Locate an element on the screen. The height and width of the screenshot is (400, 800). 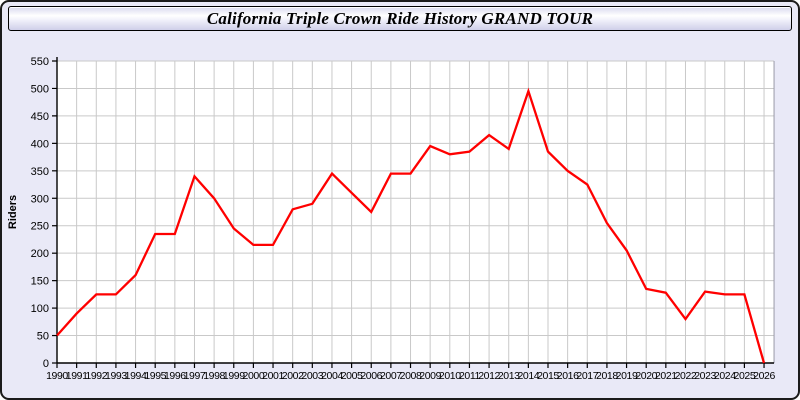
x-tick-label: 2012 is located at coordinates (489, 376).